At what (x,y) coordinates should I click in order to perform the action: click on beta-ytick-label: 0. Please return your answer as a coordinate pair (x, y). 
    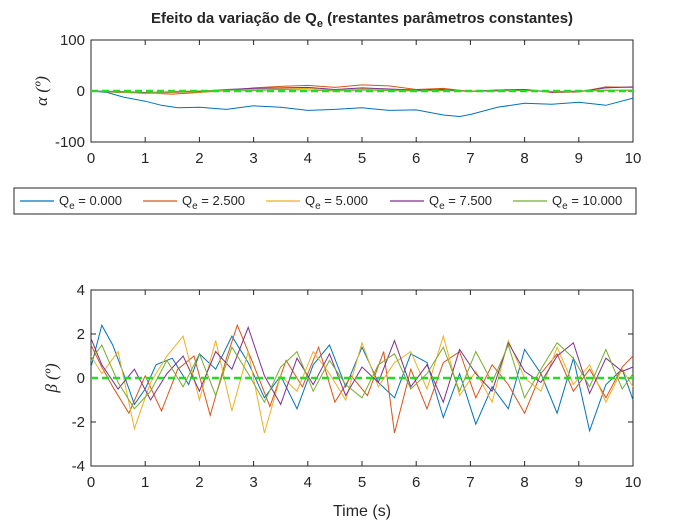
    Looking at the image, I should click on (81, 378).